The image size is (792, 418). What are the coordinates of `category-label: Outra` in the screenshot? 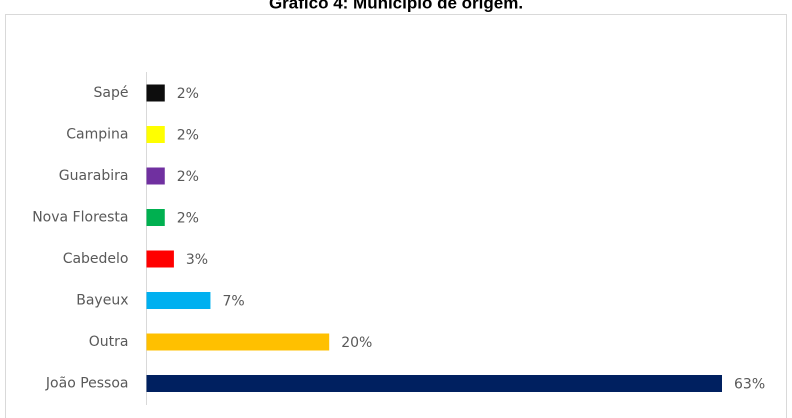 It's located at (109, 342).